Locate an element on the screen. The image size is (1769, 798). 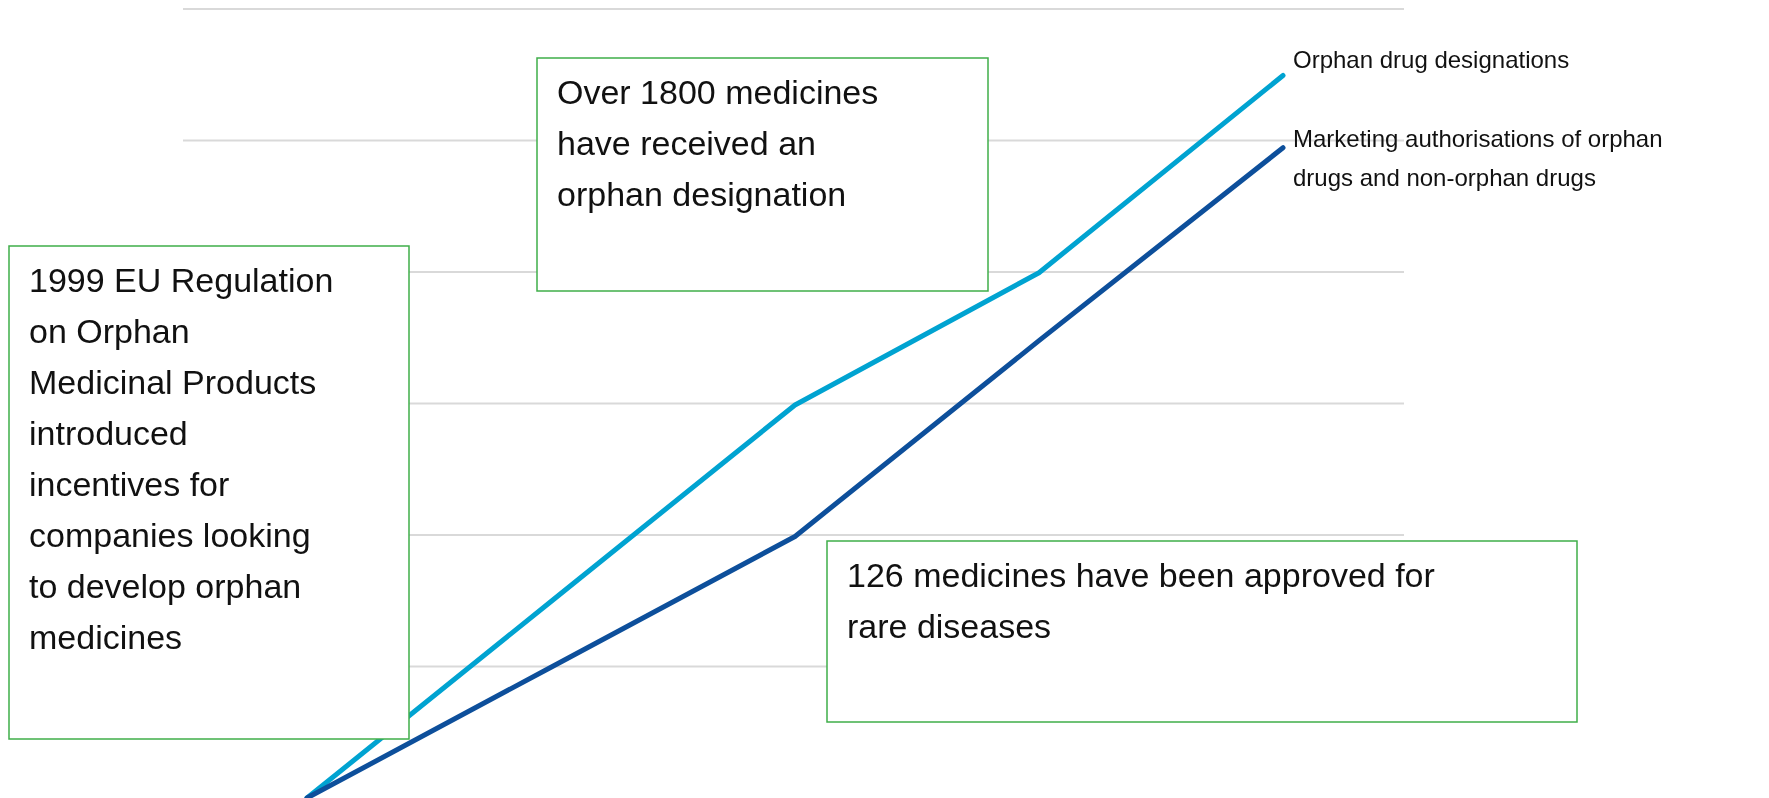
series-label: Marketing authorisations of orphan drugs and non-orphan drugs is located at coordinates (1478, 158).